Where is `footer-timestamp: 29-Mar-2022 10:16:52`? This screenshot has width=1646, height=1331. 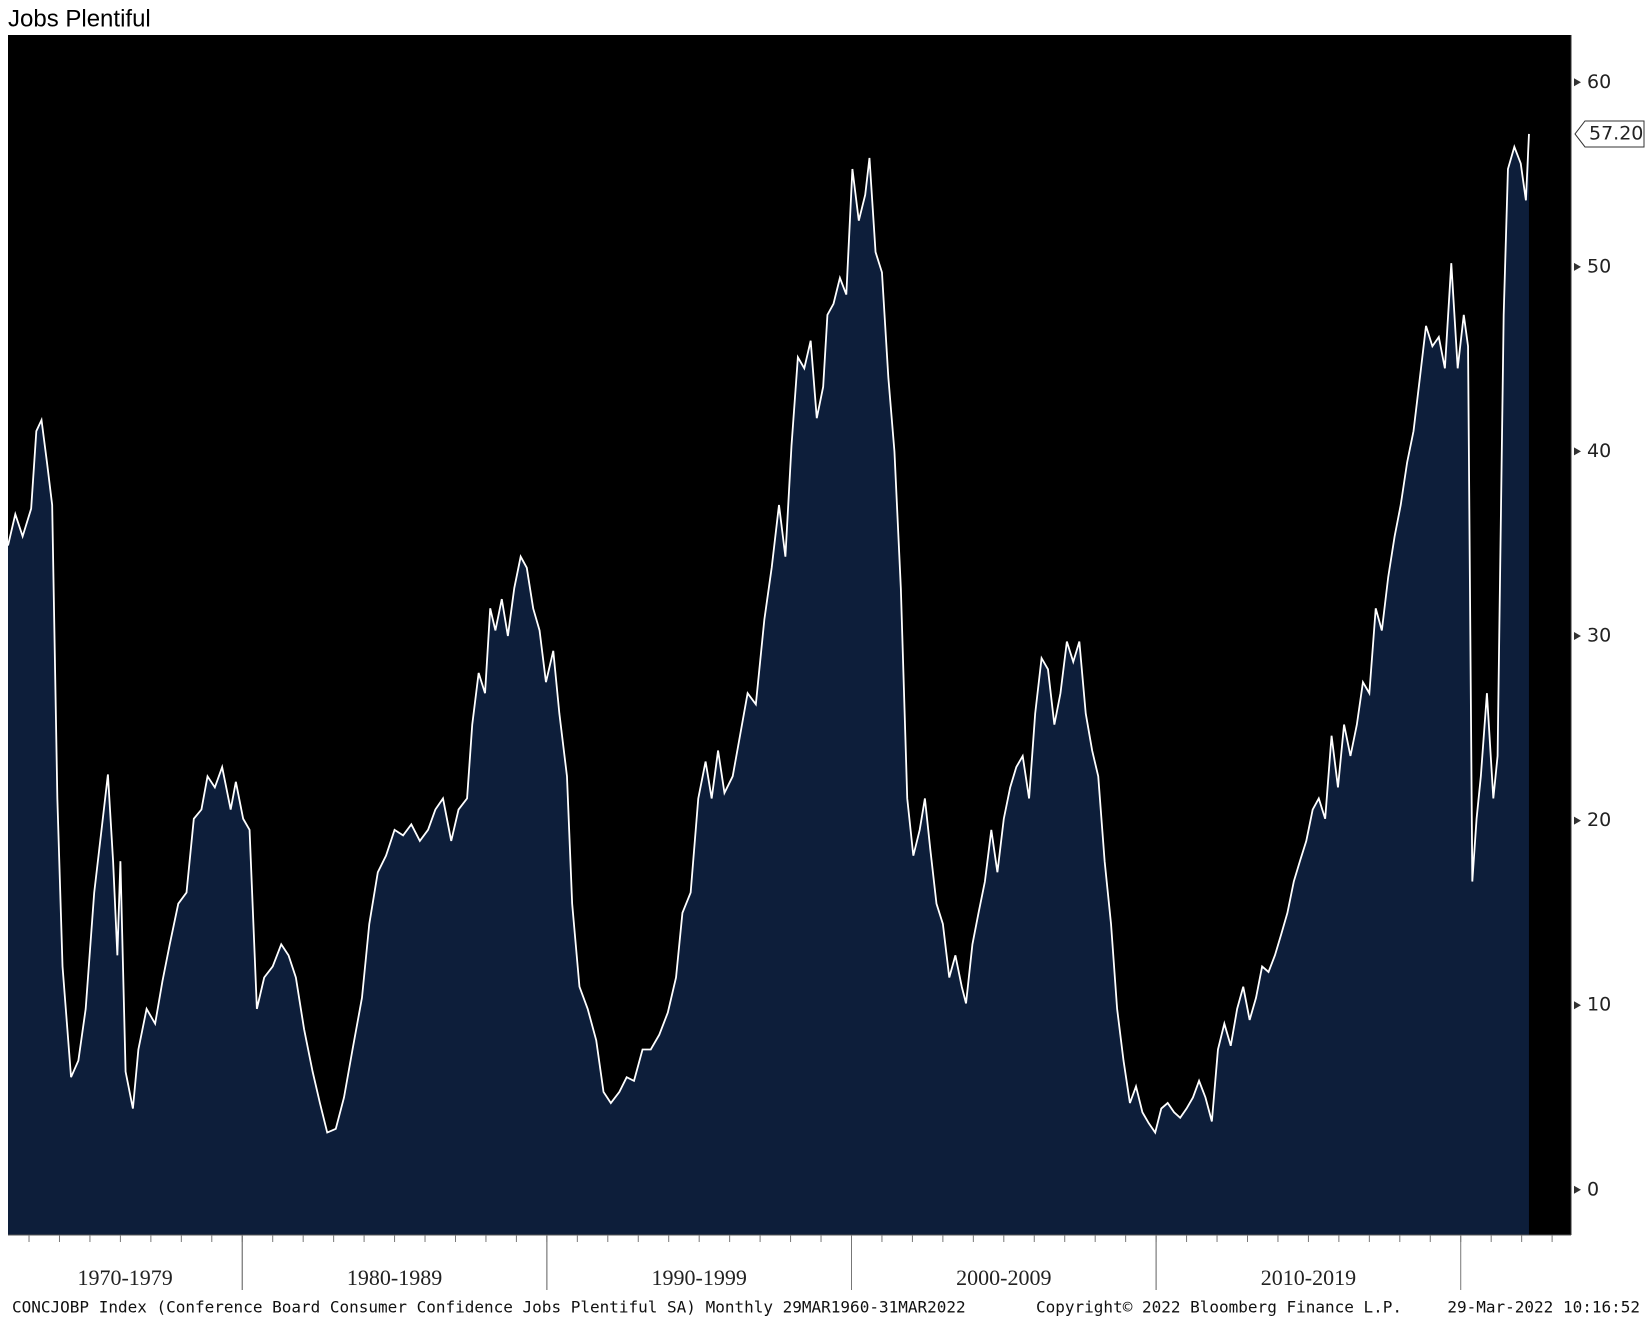
footer-timestamp: 29-Mar-2022 10:16:52 is located at coordinates (1543, 1307).